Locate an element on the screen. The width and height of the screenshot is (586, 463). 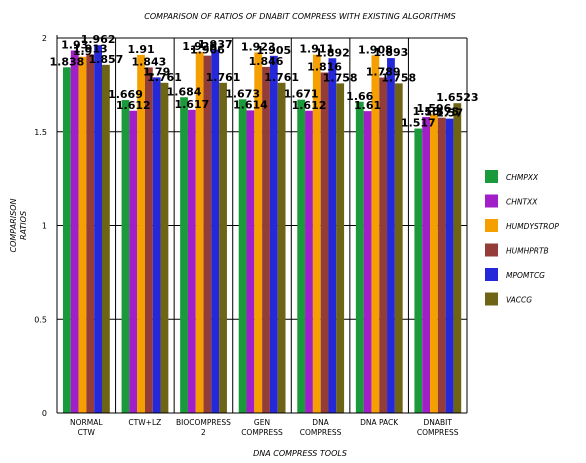
y-tick-label: 0.5 is located at coordinates (40, 319).